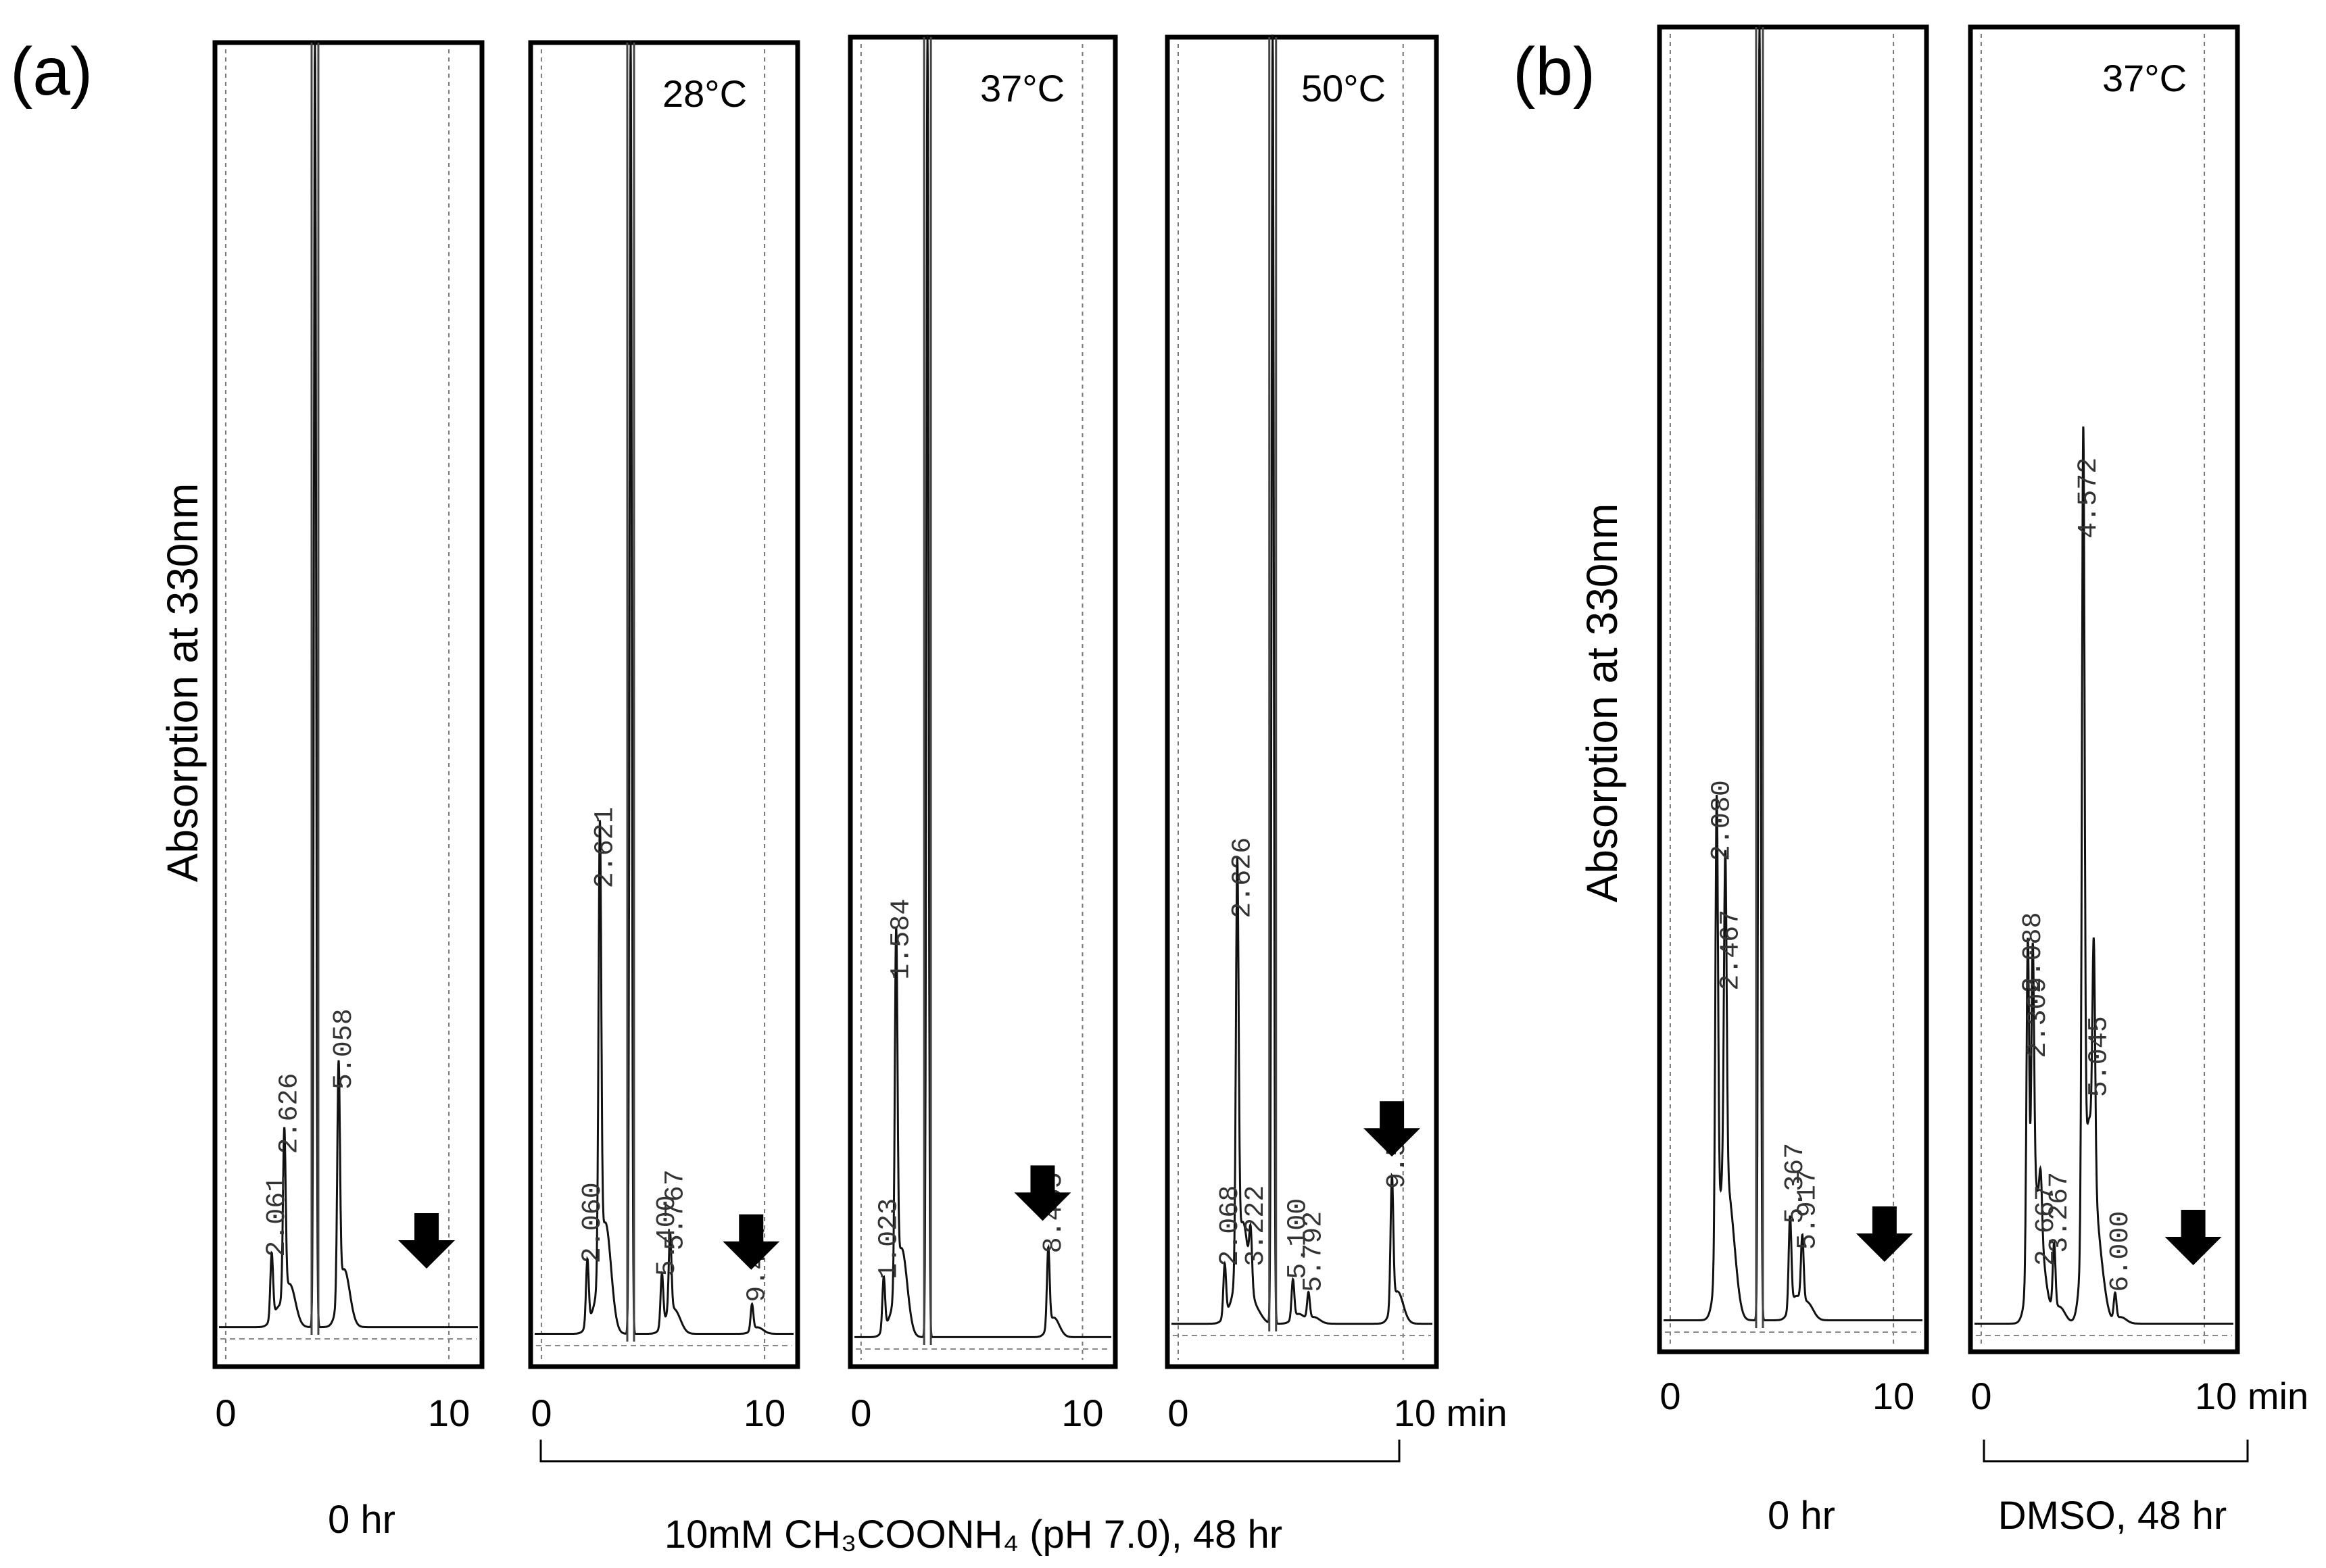 The image size is (2326, 1568). I want to click on bracket-panel-b-treatment, so click(2116, 1451).